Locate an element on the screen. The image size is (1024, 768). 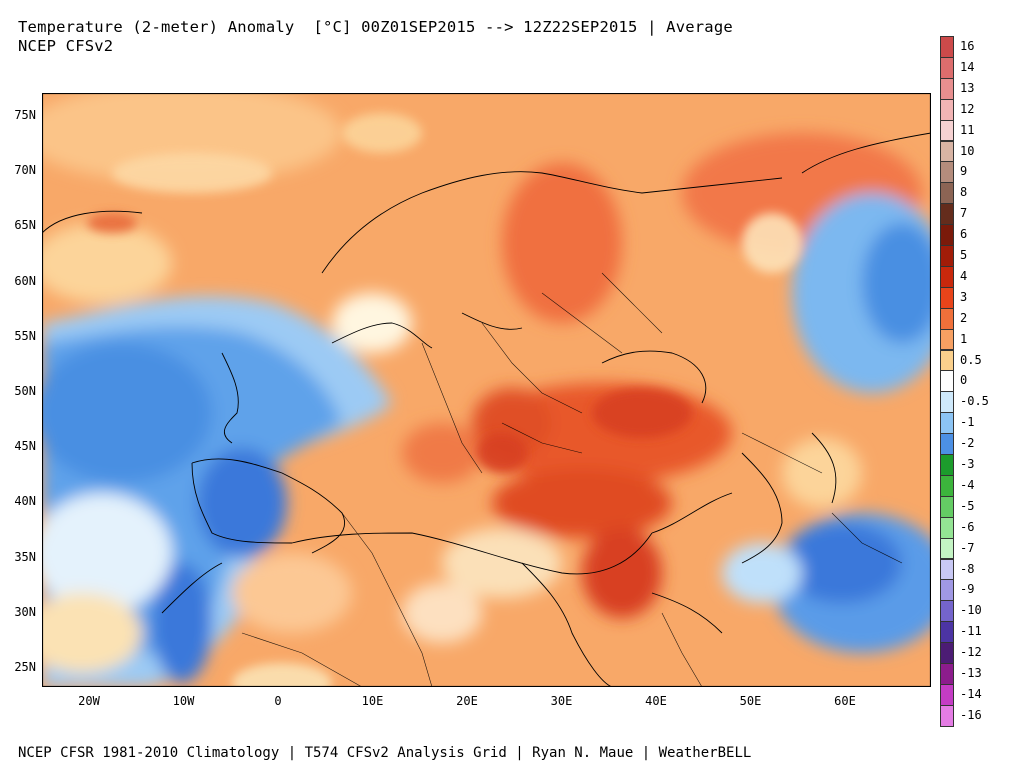
colorbar-label: 8 is located at coordinates (964, 192).